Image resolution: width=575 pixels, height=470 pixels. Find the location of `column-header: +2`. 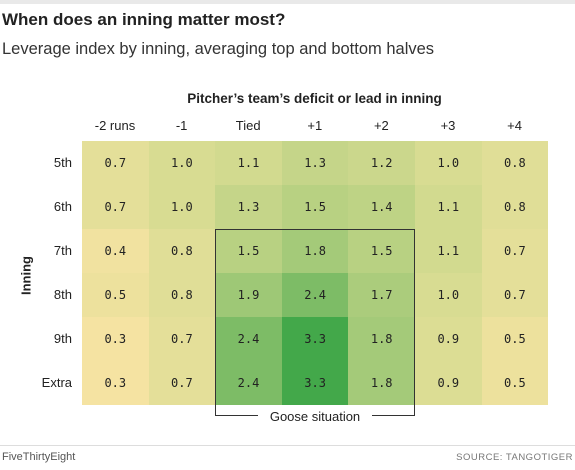

column-header: +2 is located at coordinates (381, 125).